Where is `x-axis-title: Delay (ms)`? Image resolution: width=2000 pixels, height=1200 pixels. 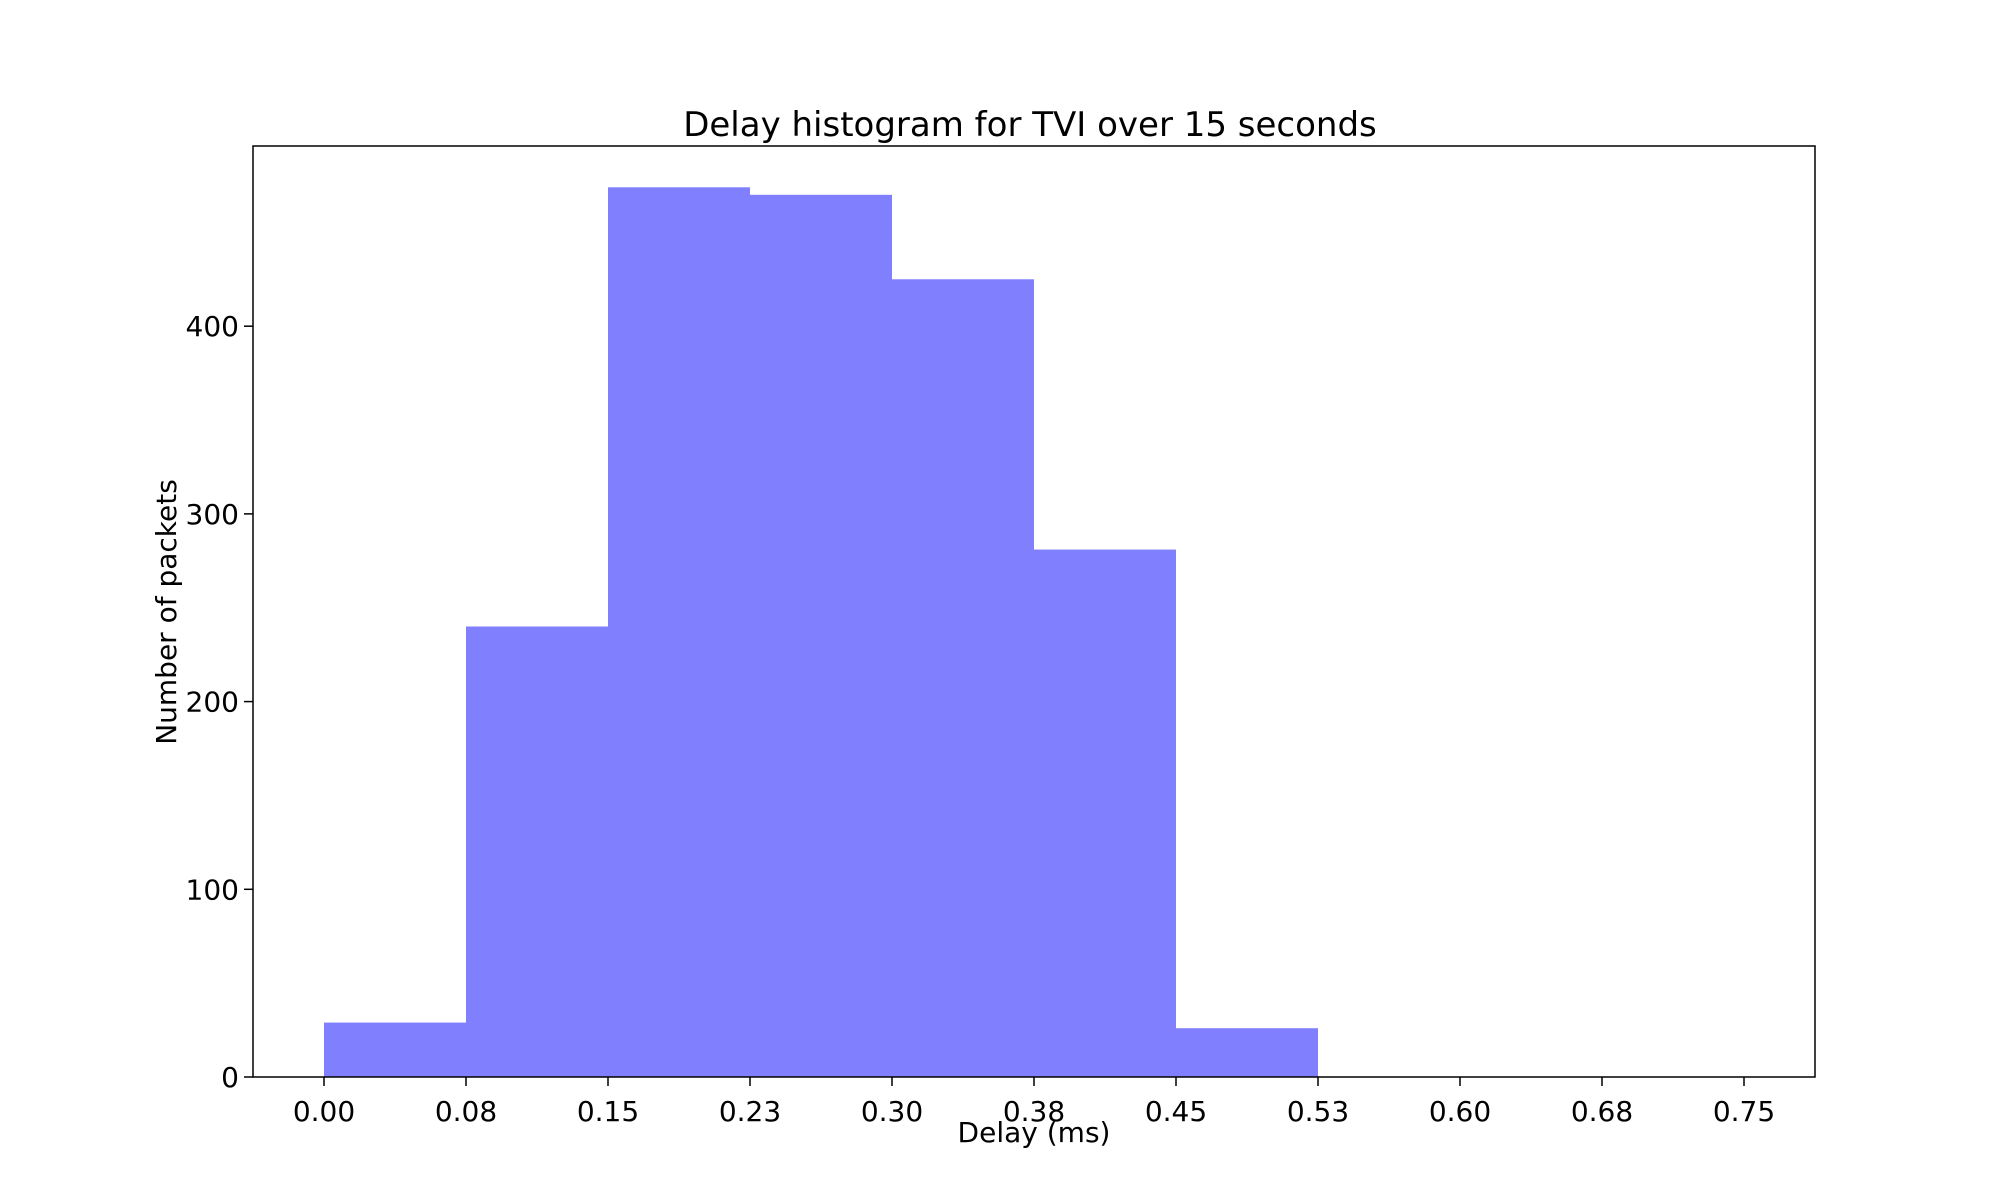
x-axis-title: Delay (ms) is located at coordinates (1034, 1132).